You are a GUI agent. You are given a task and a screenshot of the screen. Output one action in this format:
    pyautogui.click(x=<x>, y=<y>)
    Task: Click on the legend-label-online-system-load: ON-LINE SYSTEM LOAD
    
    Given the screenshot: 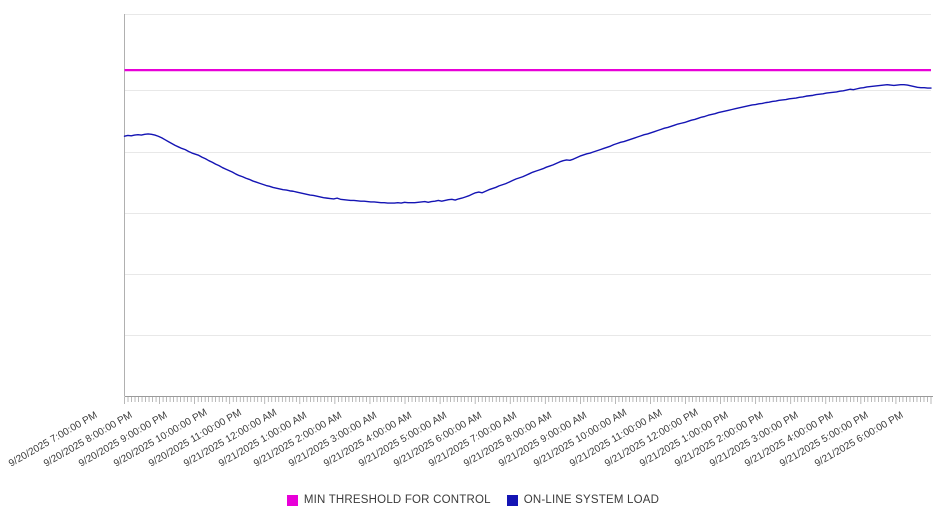 What is the action you would take?
    pyautogui.click(x=591, y=500)
    